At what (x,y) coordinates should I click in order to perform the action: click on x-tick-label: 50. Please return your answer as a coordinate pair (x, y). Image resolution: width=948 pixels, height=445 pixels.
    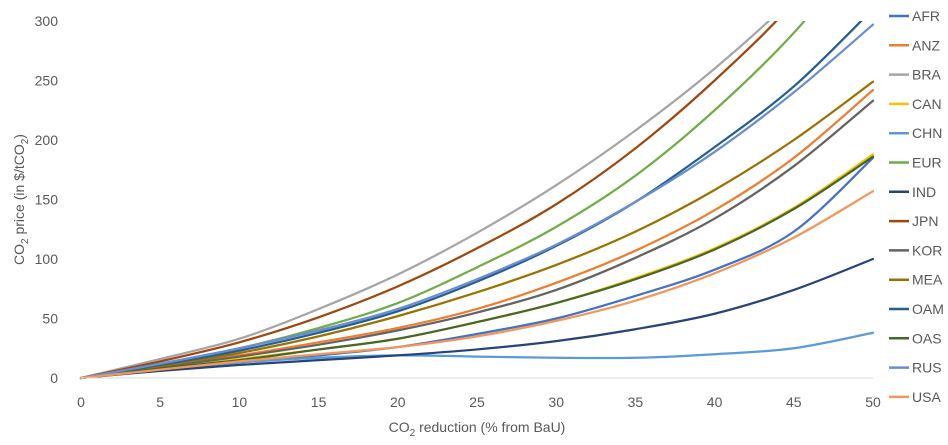
    Looking at the image, I should click on (873, 402).